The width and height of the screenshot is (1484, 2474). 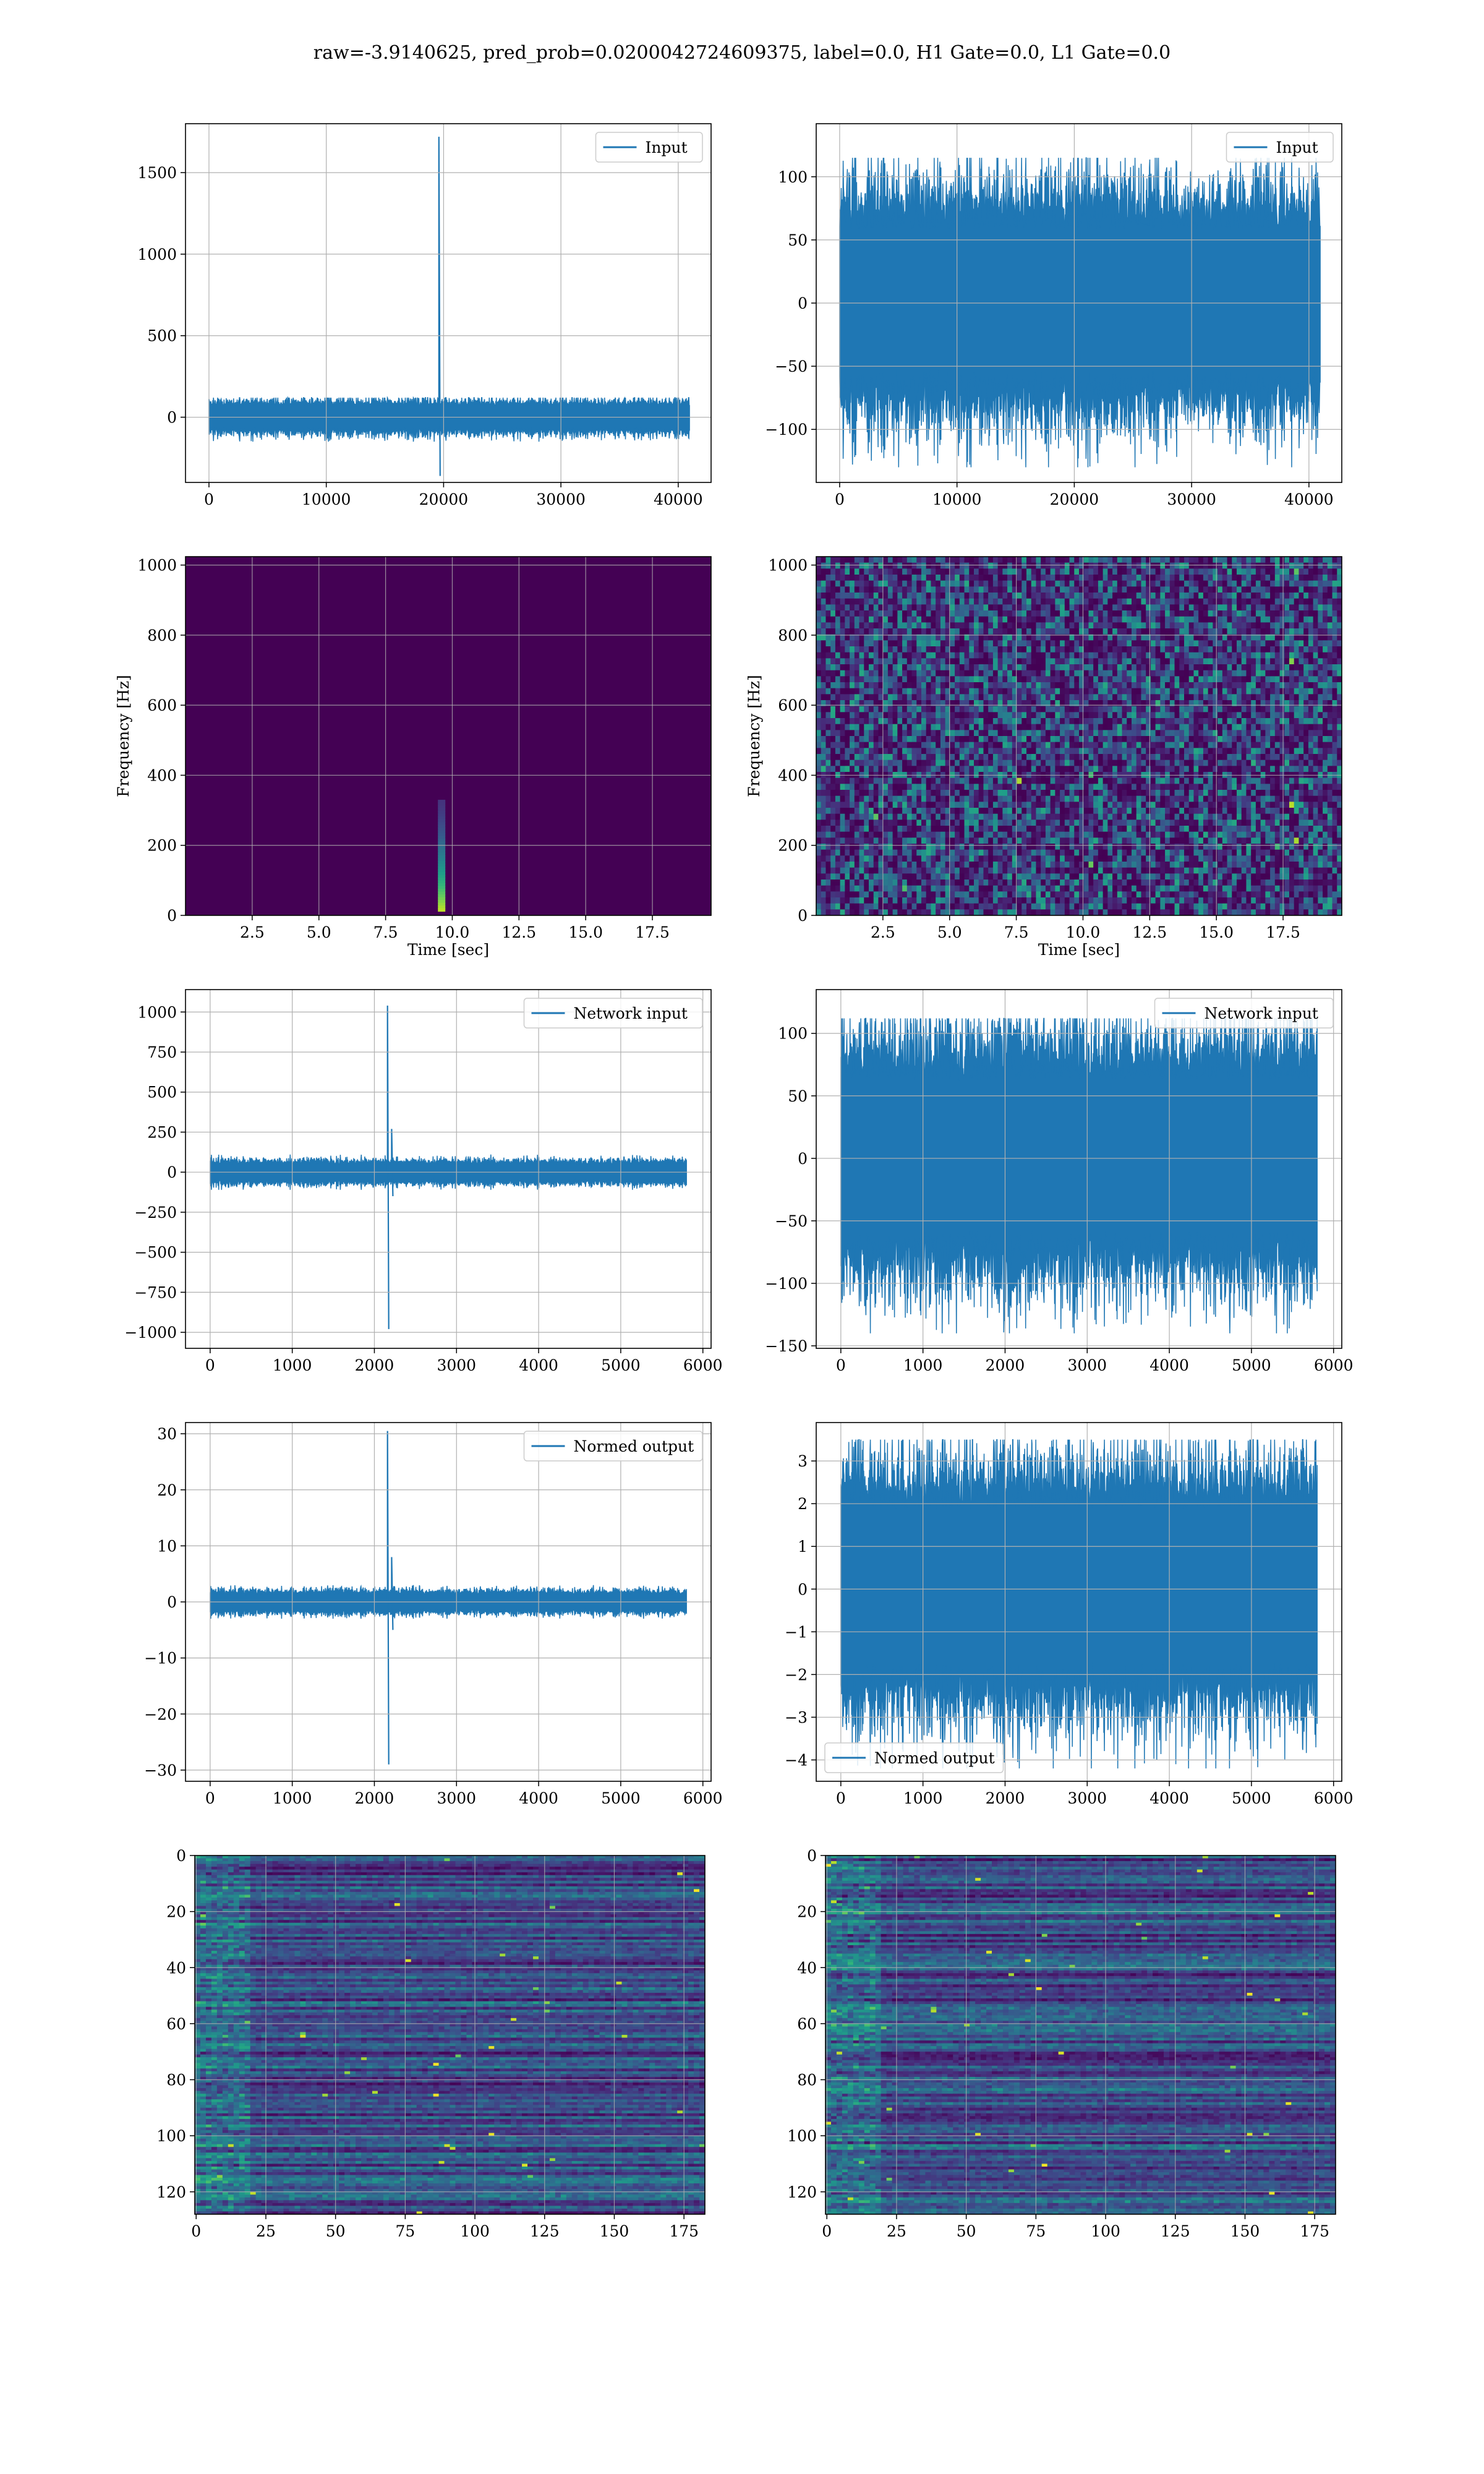 What do you see at coordinates (439, 306) in the screenshot?
I see `series-spike` at bounding box center [439, 306].